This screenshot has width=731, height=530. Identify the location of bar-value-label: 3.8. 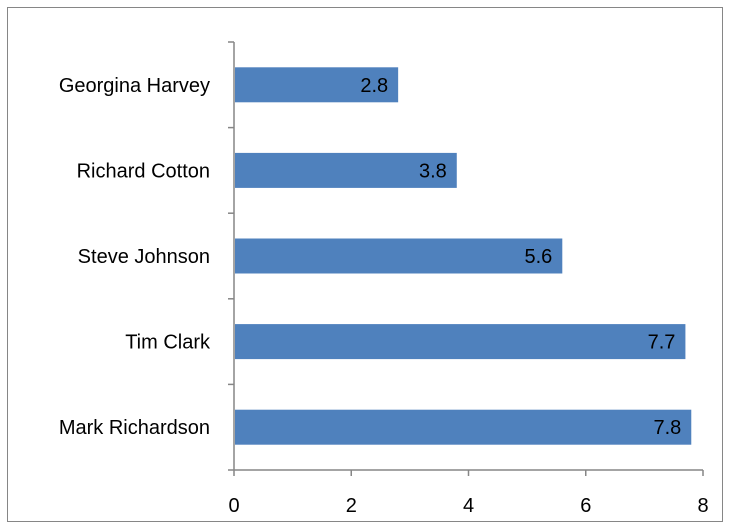
(433, 171).